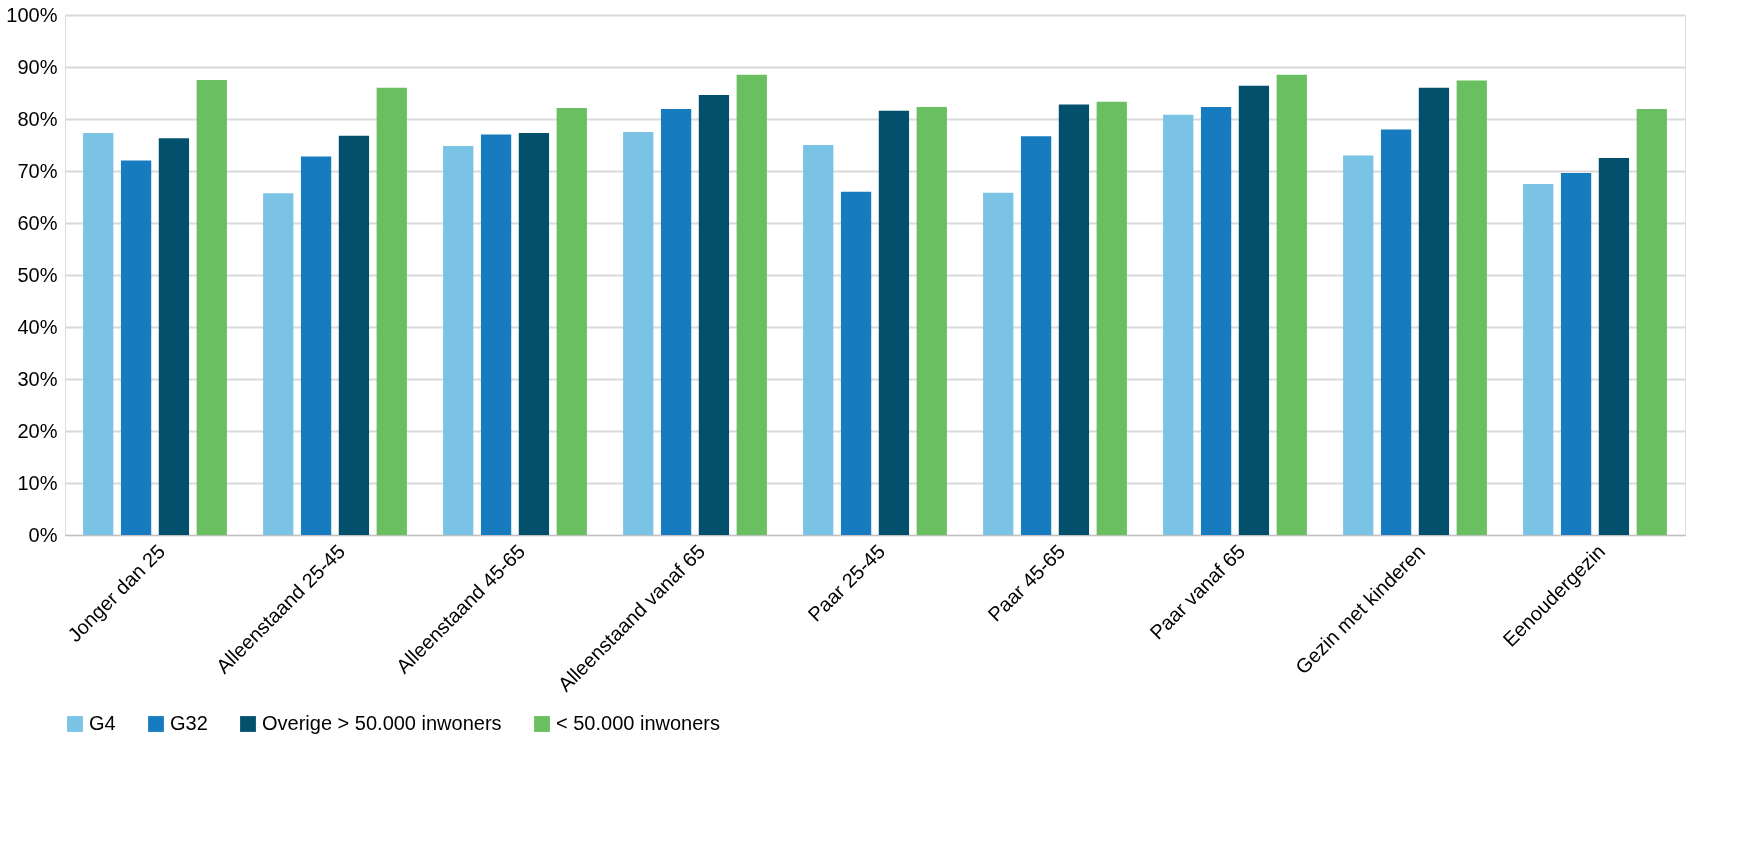  What do you see at coordinates (37, 274) in the screenshot?
I see `y-tick-label: 50%` at bounding box center [37, 274].